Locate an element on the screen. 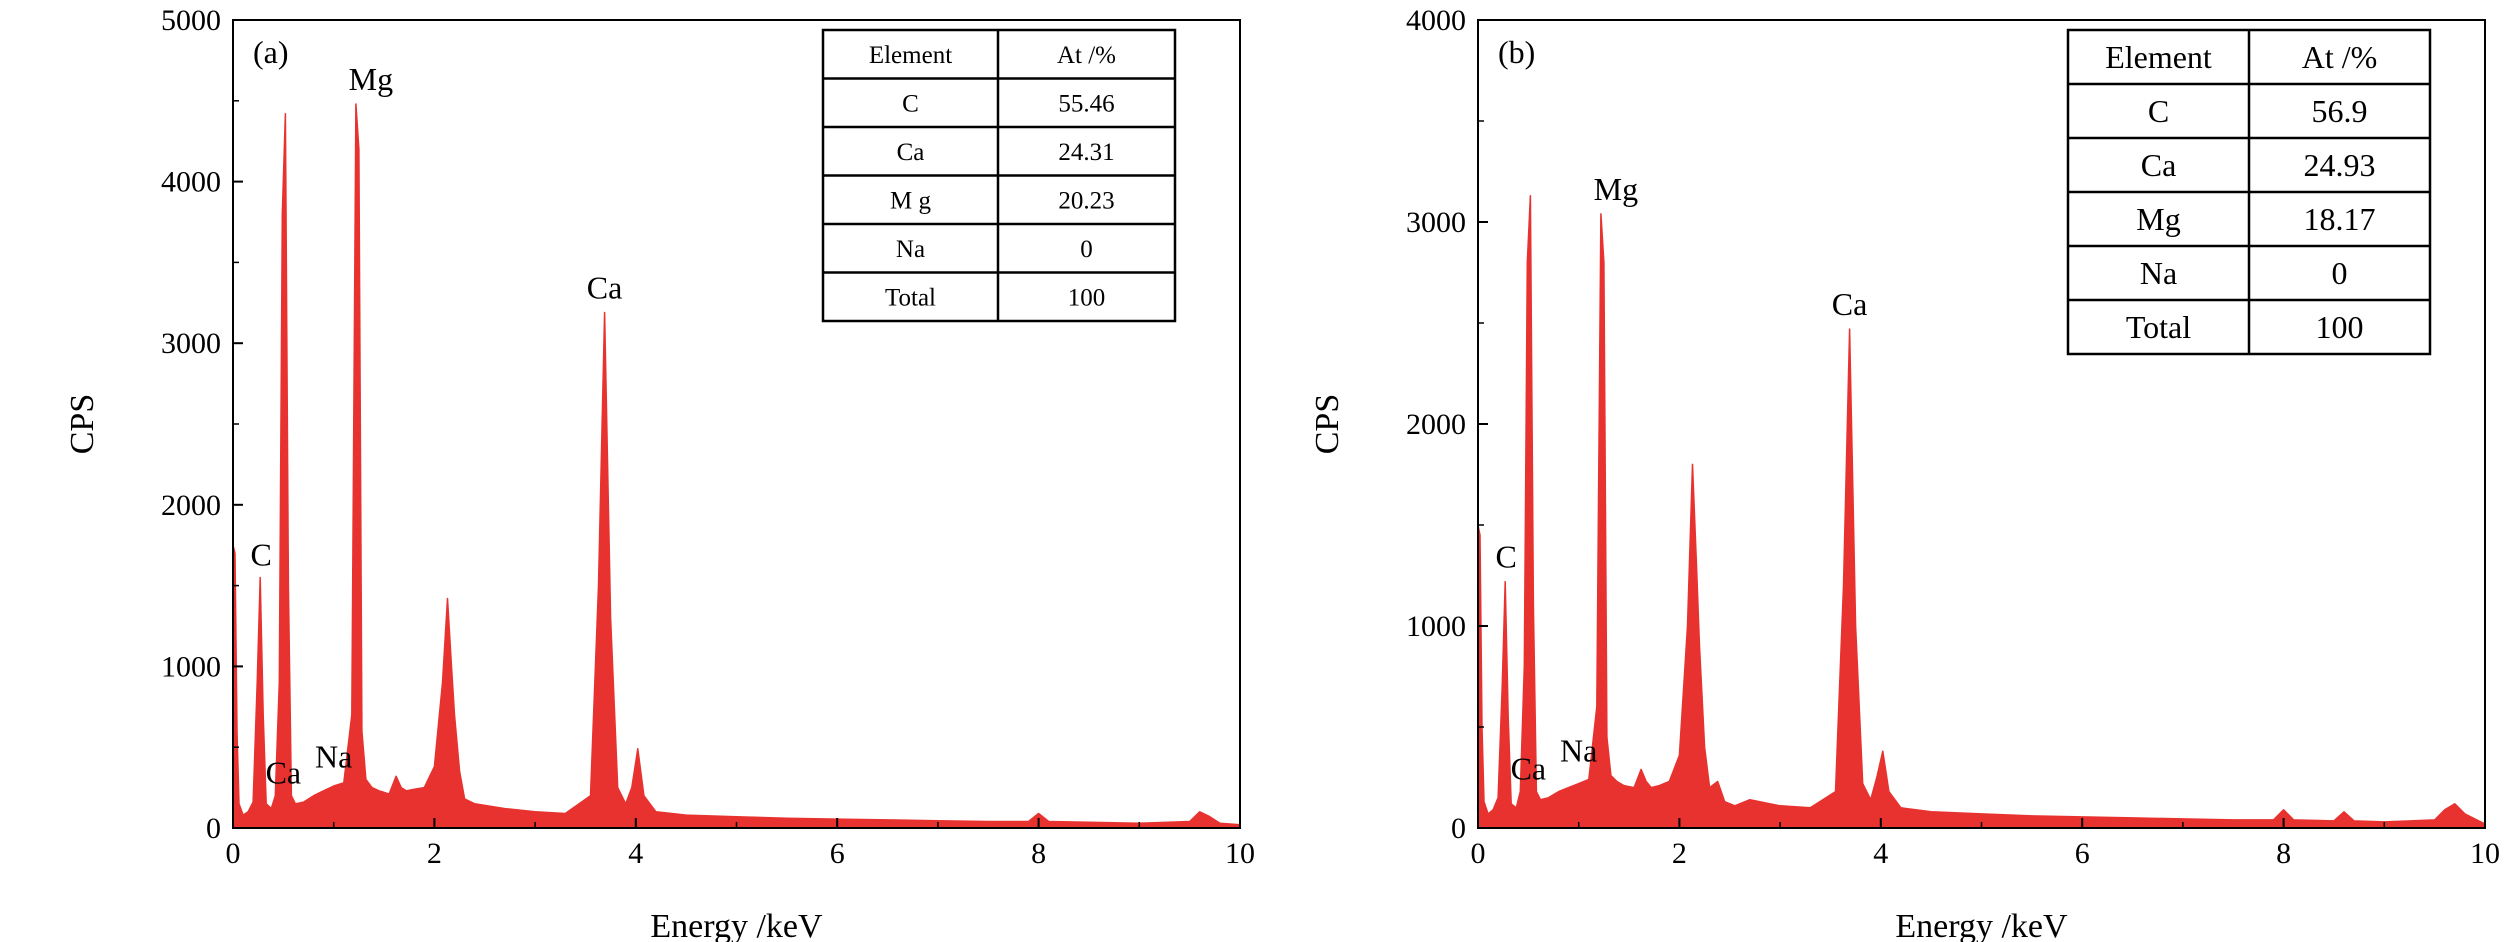 The width and height of the screenshot is (2520, 942). table-cell-percent: 20.23 is located at coordinates (1086, 201).